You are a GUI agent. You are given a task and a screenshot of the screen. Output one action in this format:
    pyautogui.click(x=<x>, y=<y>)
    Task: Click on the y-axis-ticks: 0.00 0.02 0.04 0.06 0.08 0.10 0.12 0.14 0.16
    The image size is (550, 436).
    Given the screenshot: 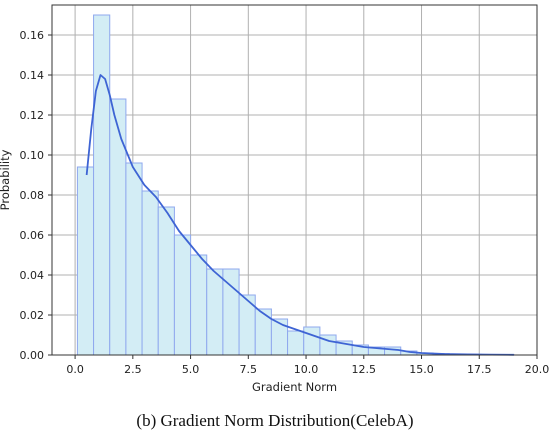 What is the action you would take?
    pyautogui.click(x=36, y=195)
    